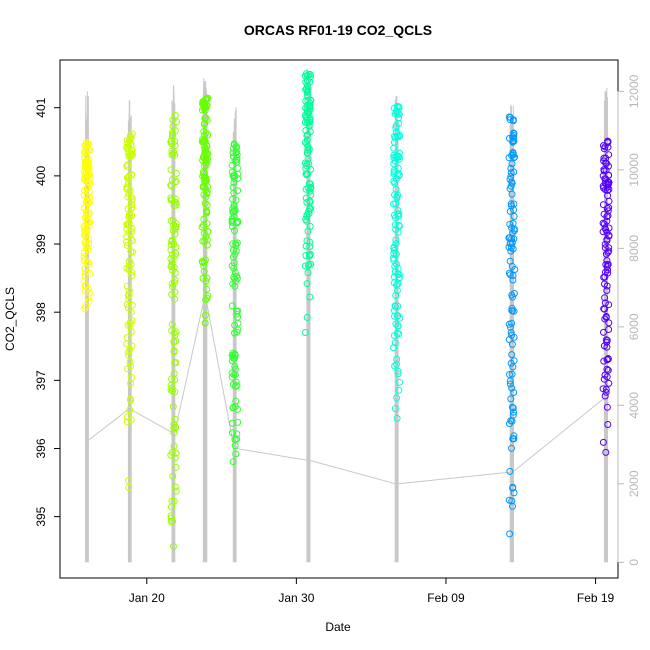 Image resolution: width=650 pixels, height=650 pixels. What do you see at coordinates (41, 448) in the screenshot?
I see `y-tick-label: 396` at bounding box center [41, 448].